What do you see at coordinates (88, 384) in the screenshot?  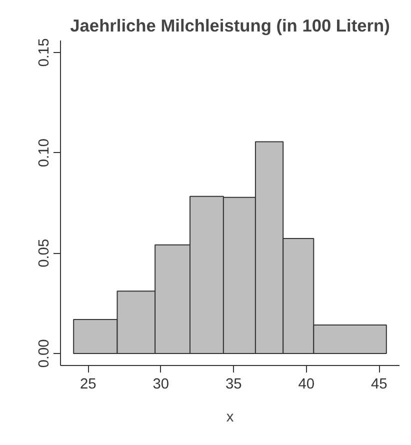 I see `x-tick-label: 25` at bounding box center [88, 384].